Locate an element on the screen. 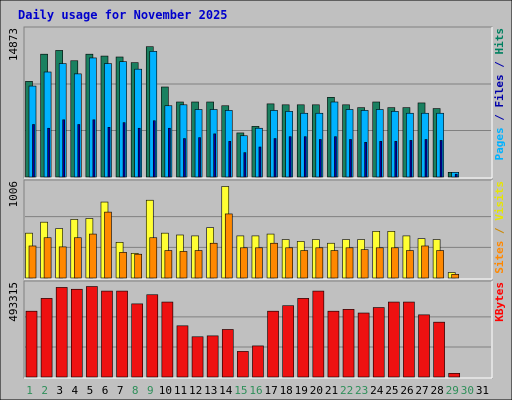 The image size is (512, 404). x-tick-28: 28 is located at coordinates (437, 390).